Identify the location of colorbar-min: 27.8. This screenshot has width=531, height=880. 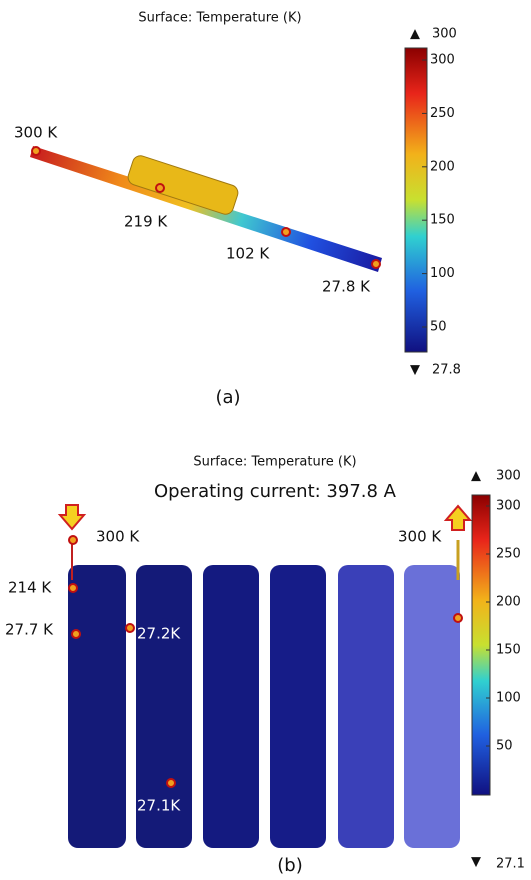
(446, 370).